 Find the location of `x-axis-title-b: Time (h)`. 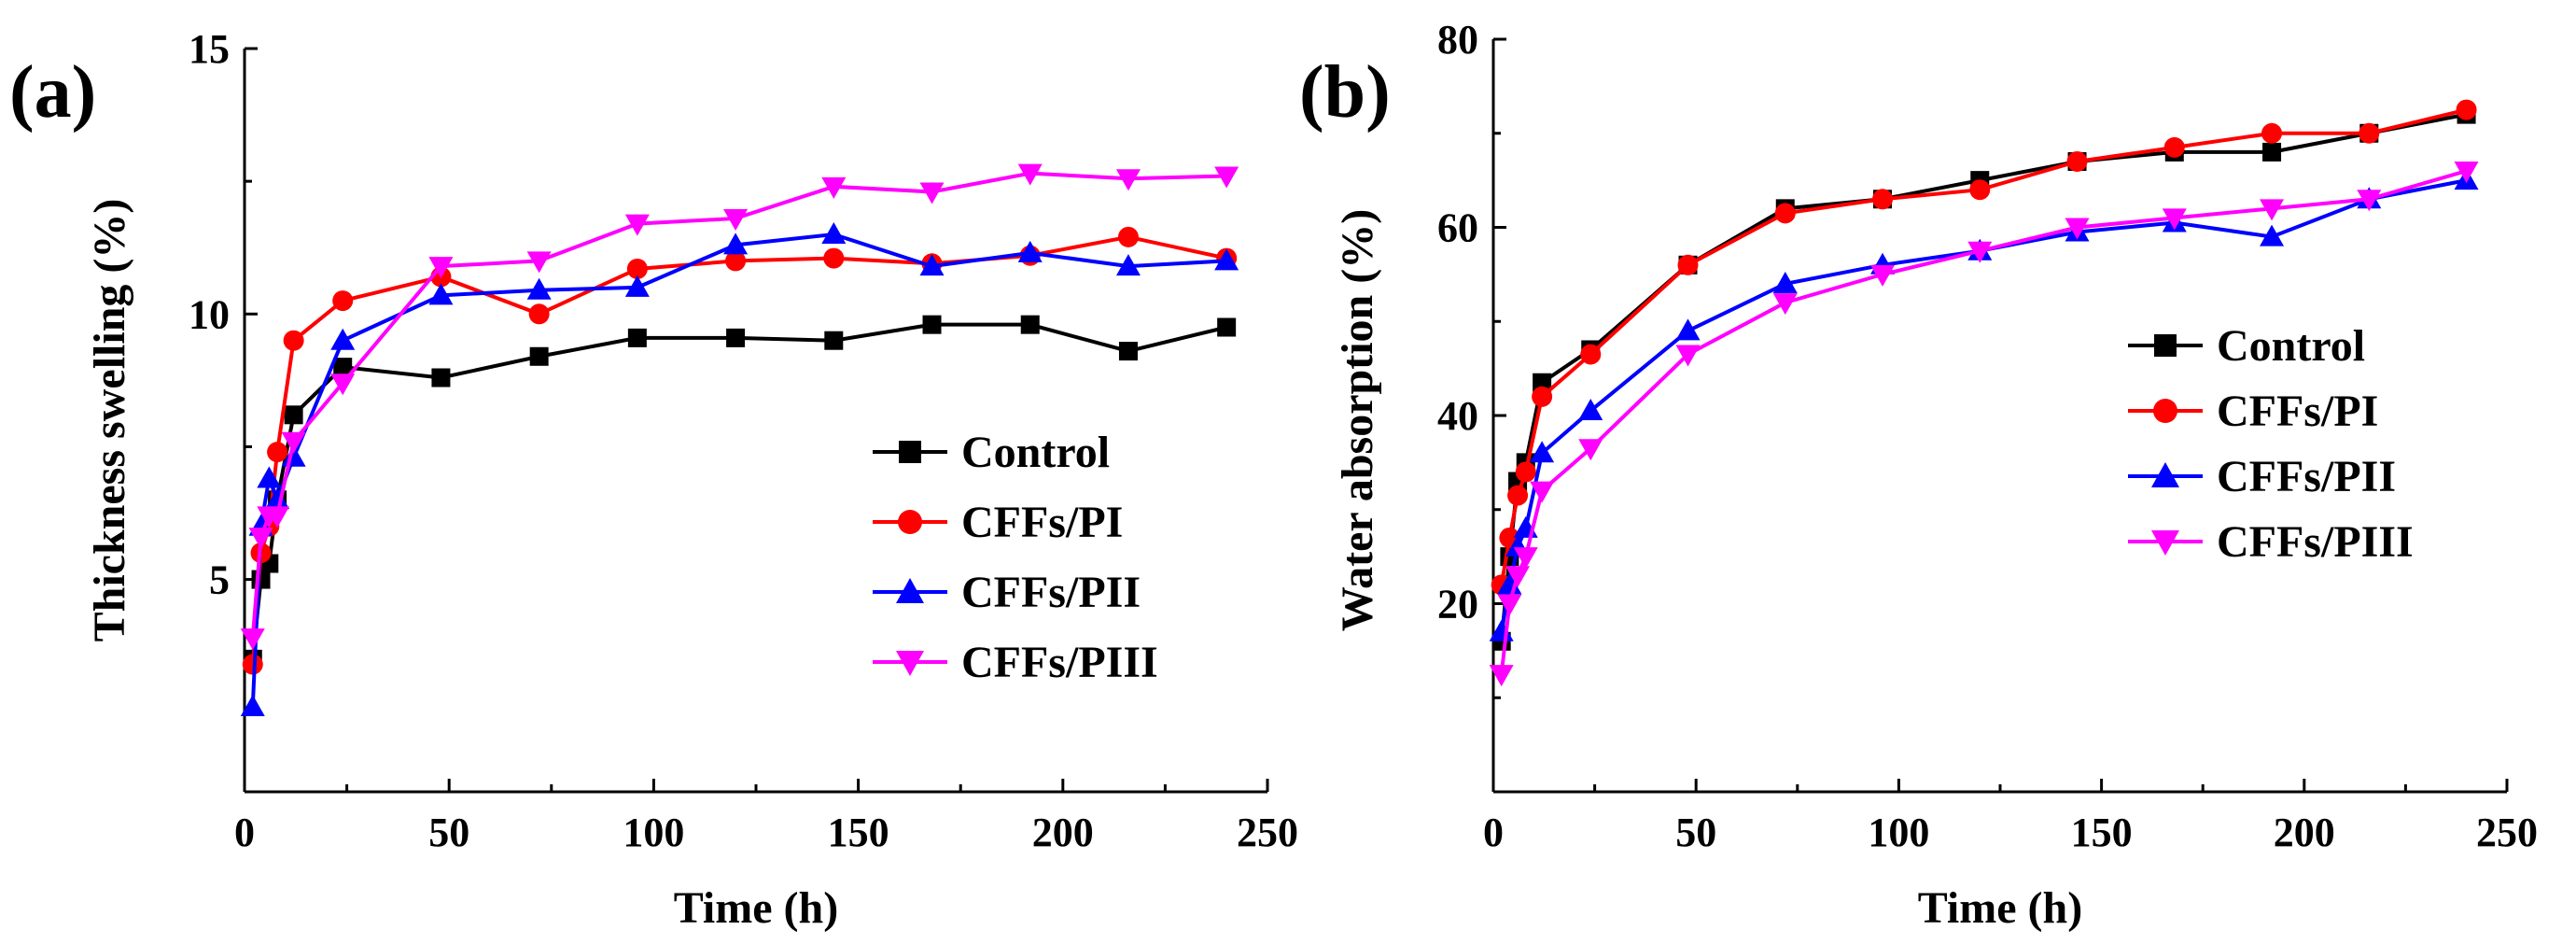

x-axis-title-b: Time (h) is located at coordinates (2000, 908).